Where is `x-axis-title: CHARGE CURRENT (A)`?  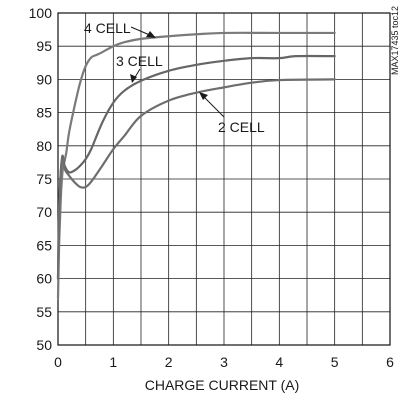
x-axis-title: CHARGE CURRENT (A) is located at coordinates (222, 385).